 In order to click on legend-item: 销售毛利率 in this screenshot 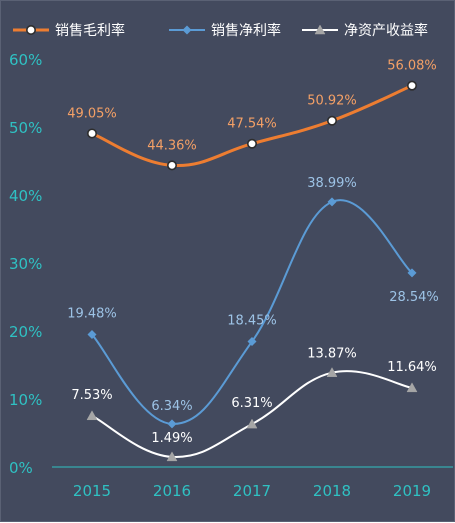, I will do `click(69, 30)`.